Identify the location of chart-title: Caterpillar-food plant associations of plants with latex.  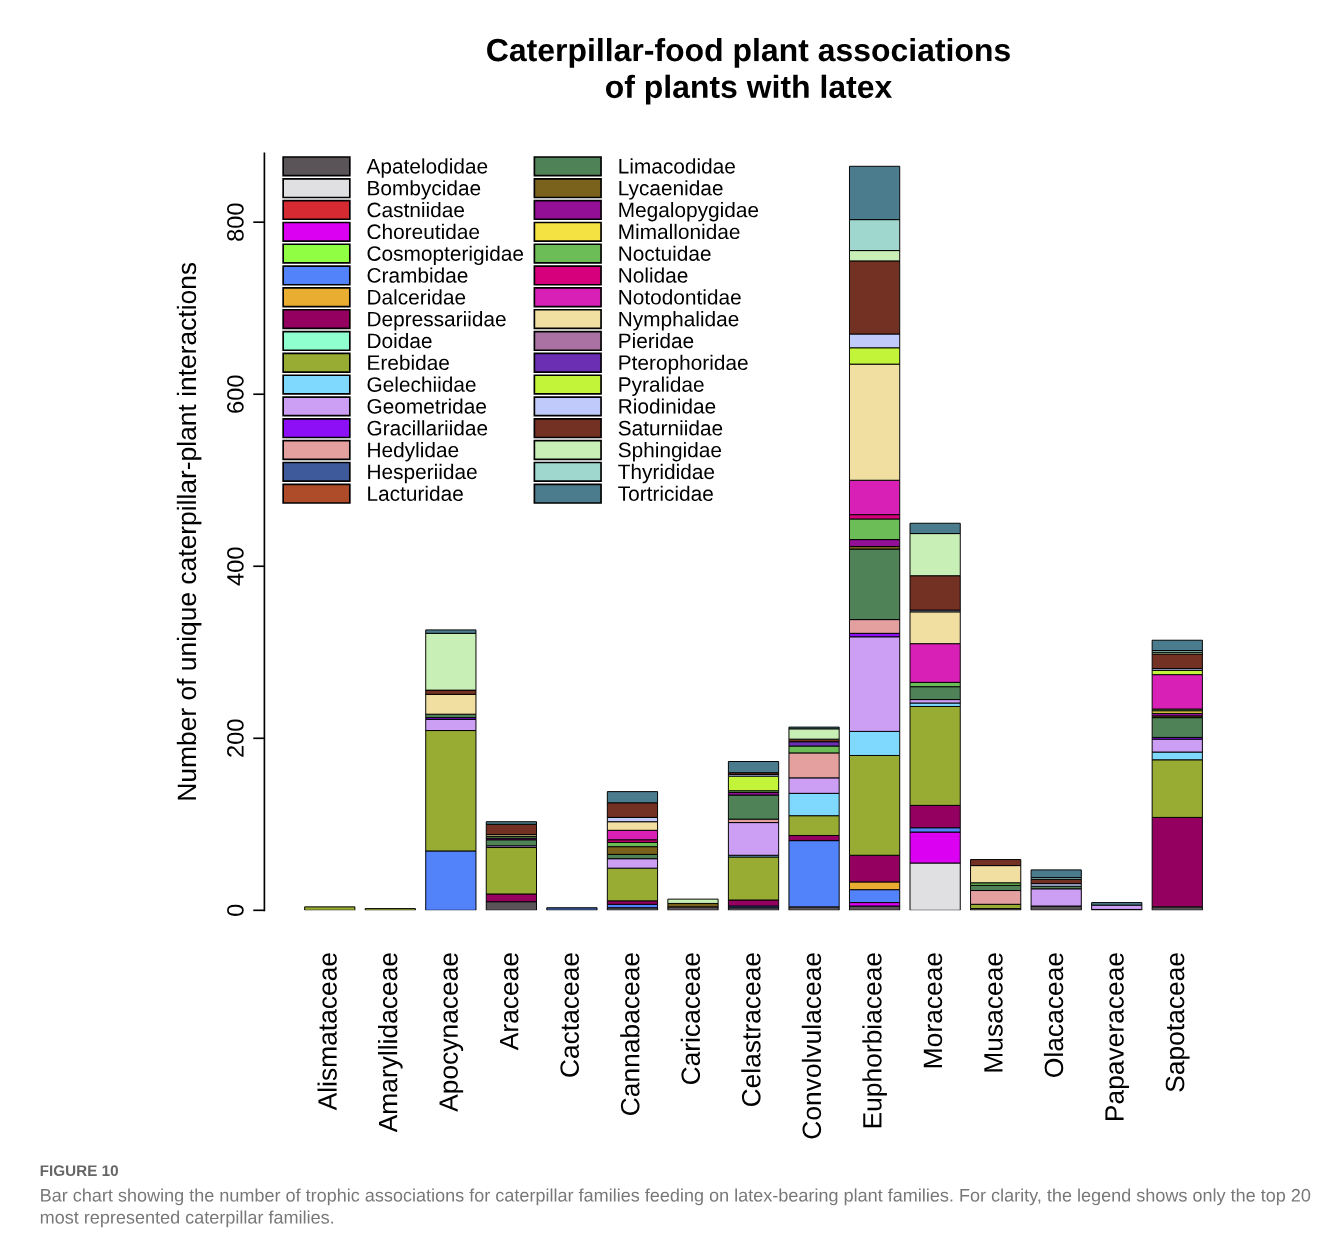
(748, 71).